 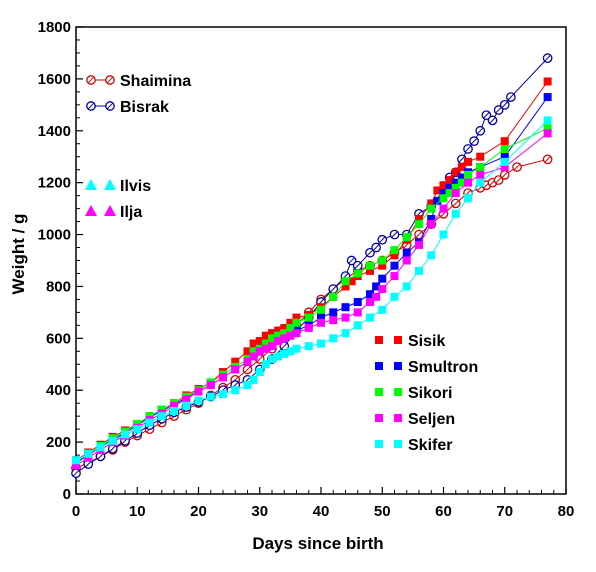 What do you see at coordinates (60, 261) in the screenshot?
I see `y-axis: 0 200 400 600 800 1000 1200 1400 1600 1800` at bounding box center [60, 261].